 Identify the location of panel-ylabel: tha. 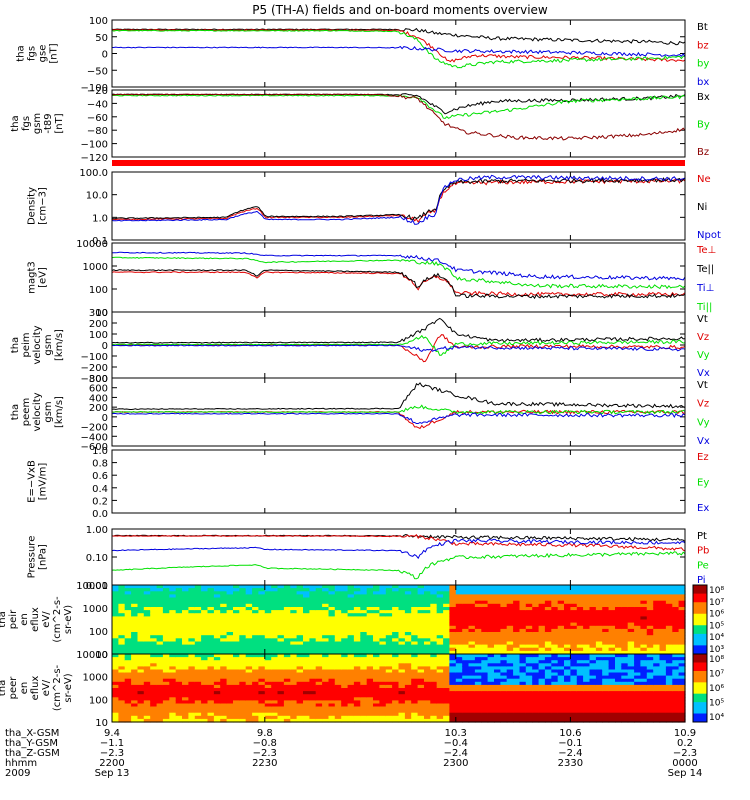
(15, 345).